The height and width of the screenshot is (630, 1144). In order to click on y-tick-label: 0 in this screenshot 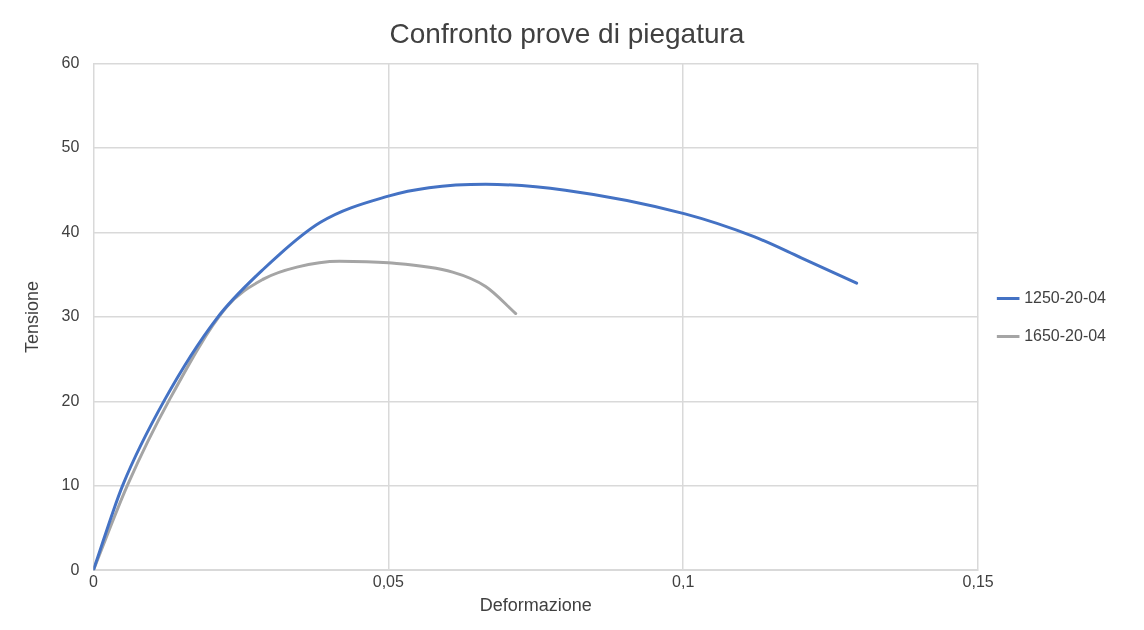, I will do `click(75, 569)`.